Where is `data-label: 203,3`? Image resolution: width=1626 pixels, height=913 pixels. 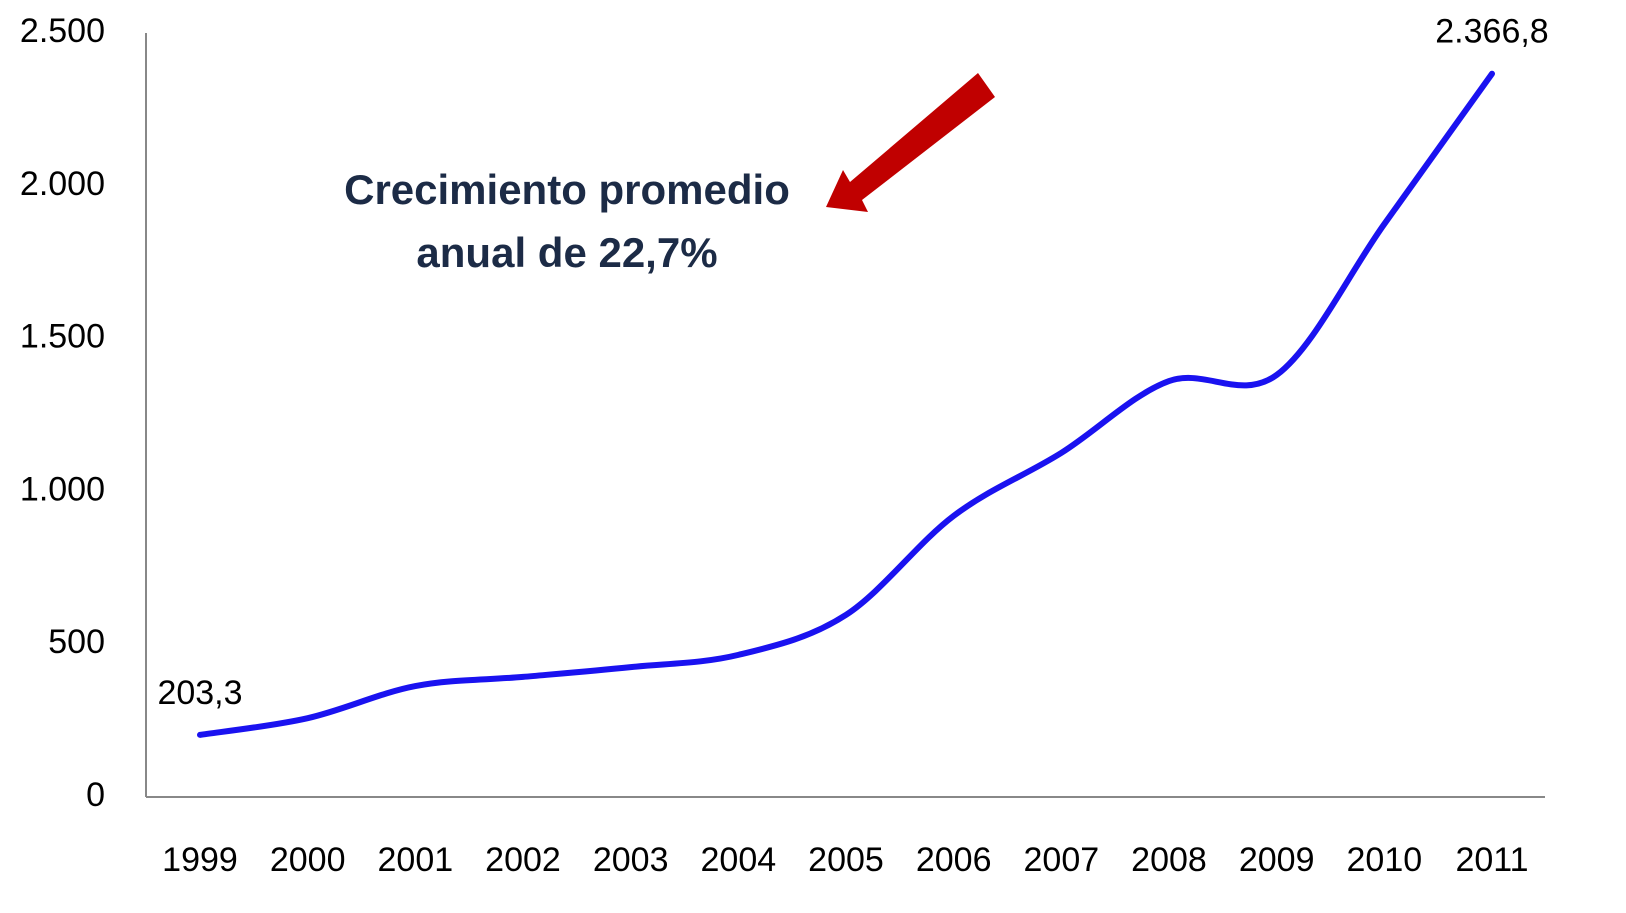
data-label: 203,3 is located at coordinates (199, 693).